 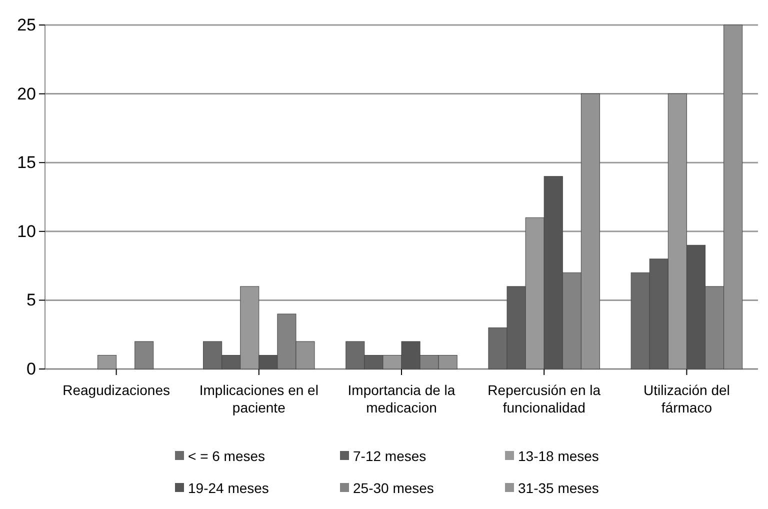 I want to click on legend-label: < = 6 meses, so click(x=227, y=456).